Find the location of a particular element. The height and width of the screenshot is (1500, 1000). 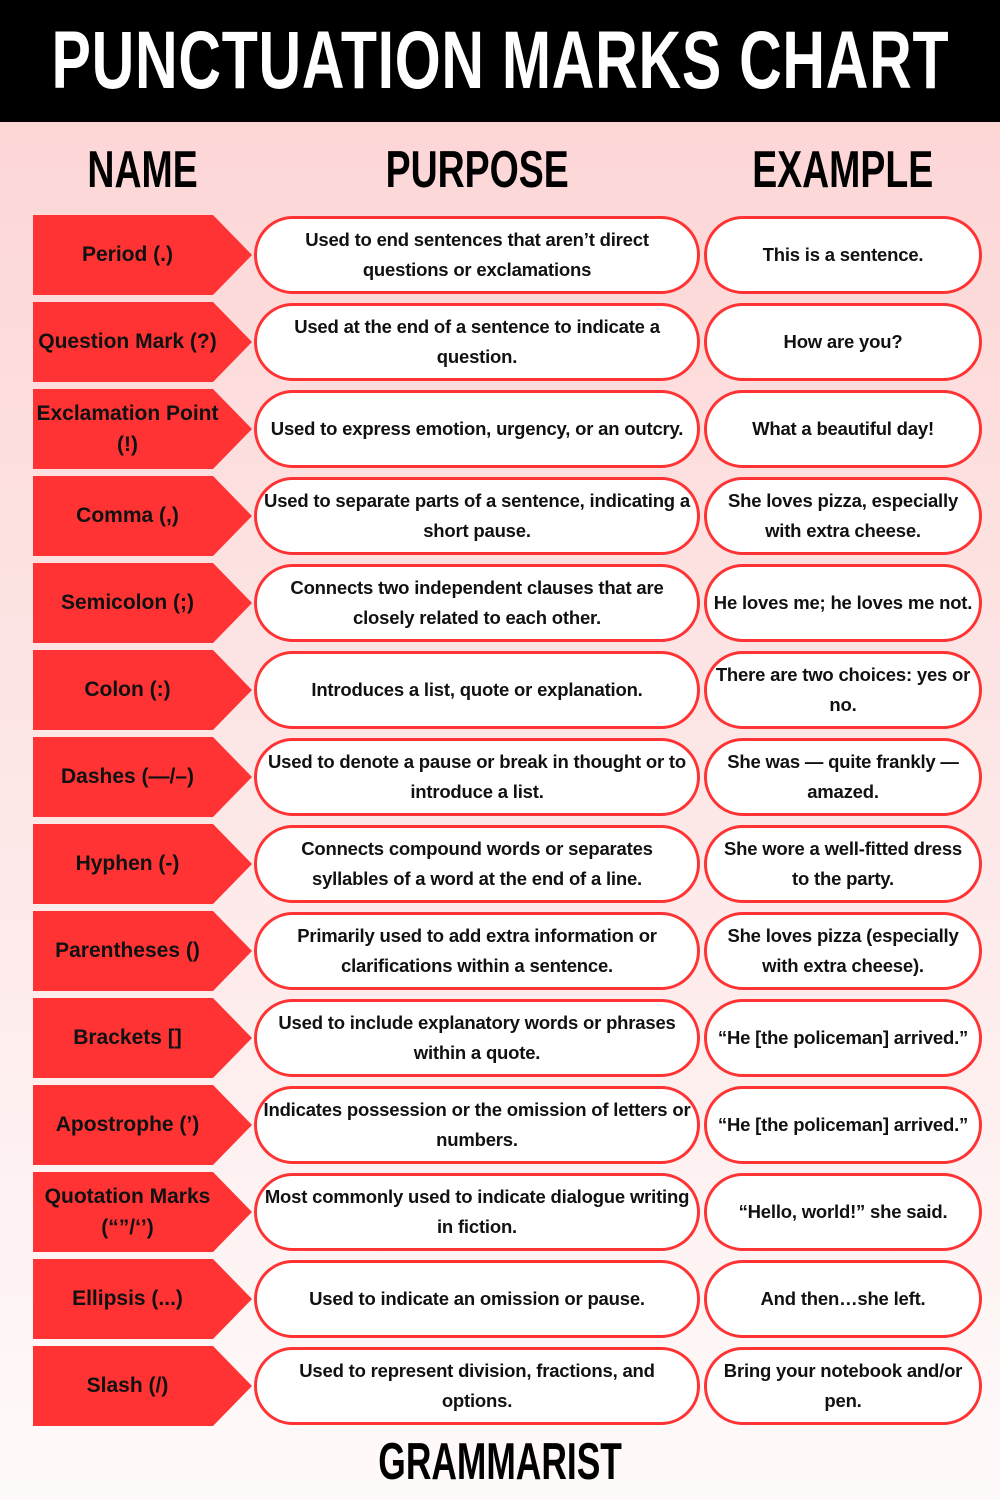

page-title: PUNCTUATION MARKS CHART is located at coordinates (500, 60).